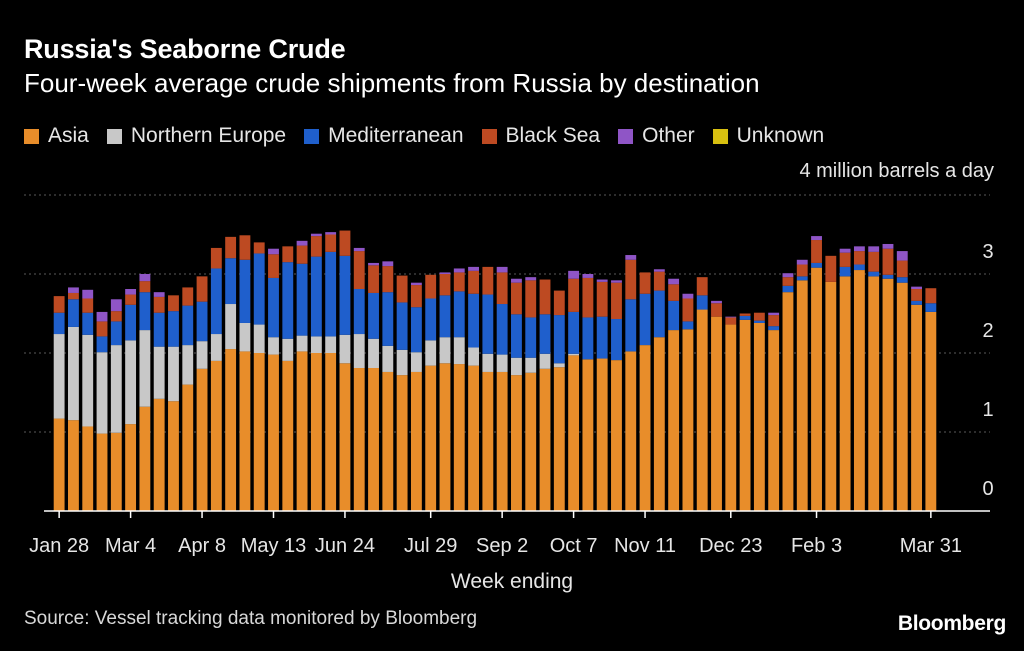 The image size is (1024, 651). What do you see at coordinates (720, 136) in the screenshot?
I see `legend-swatch-unknown` at bounding box center [720, 136].